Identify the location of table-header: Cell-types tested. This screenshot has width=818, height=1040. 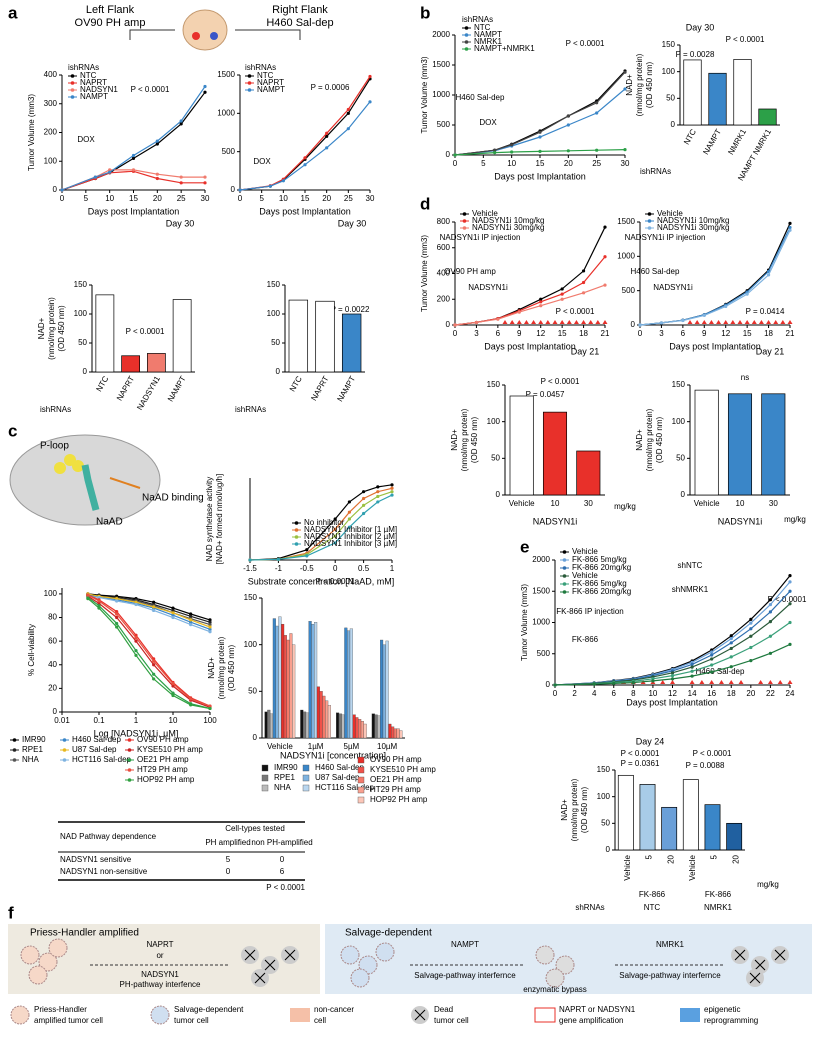
(255, 828).